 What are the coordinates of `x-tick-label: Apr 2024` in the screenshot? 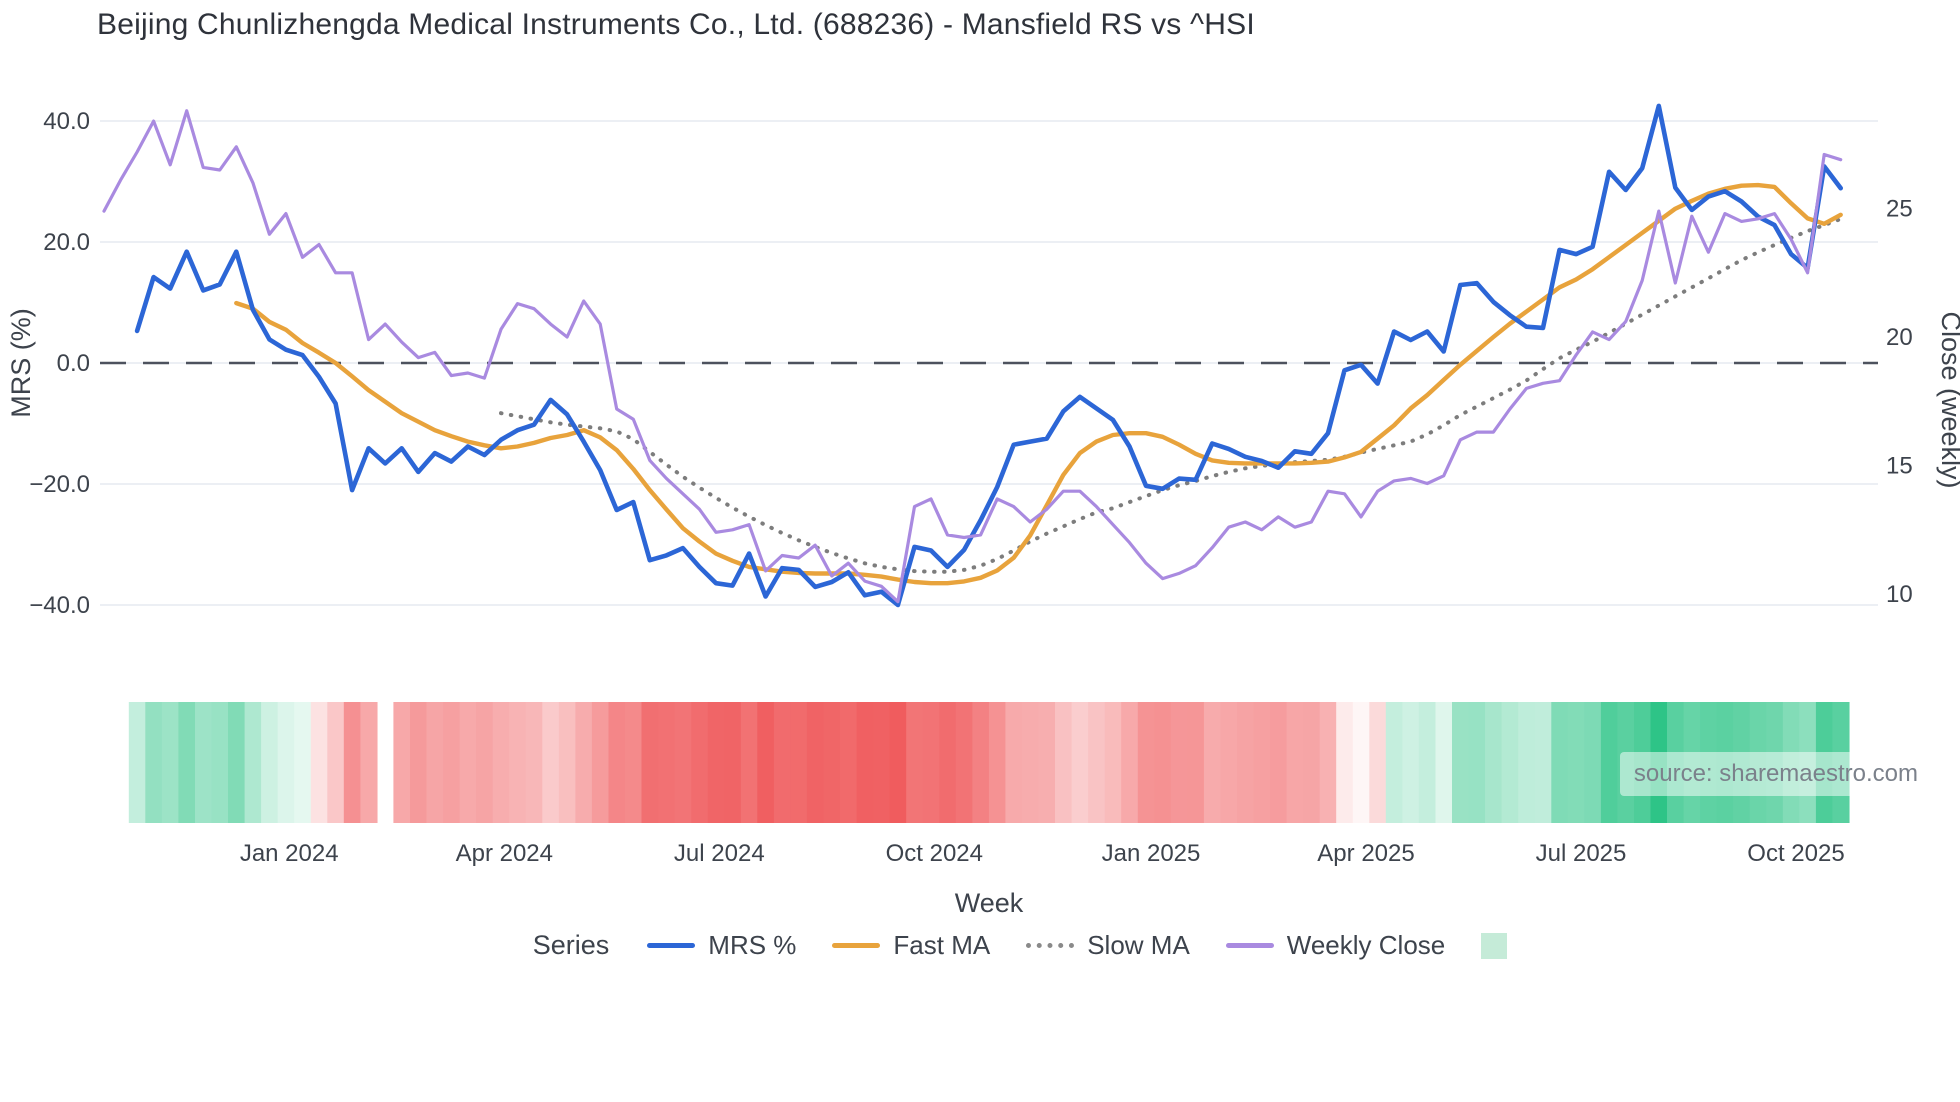 It's located at (504, 853).